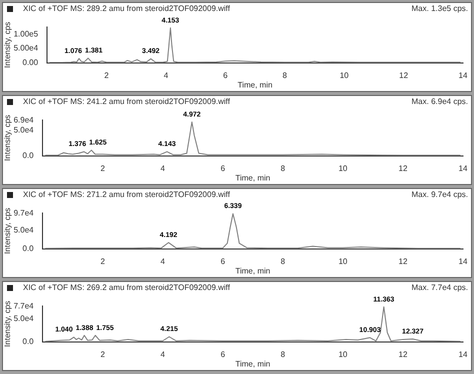  I want to click on text: Max. 6.9e4 cps., so click(440, 102).